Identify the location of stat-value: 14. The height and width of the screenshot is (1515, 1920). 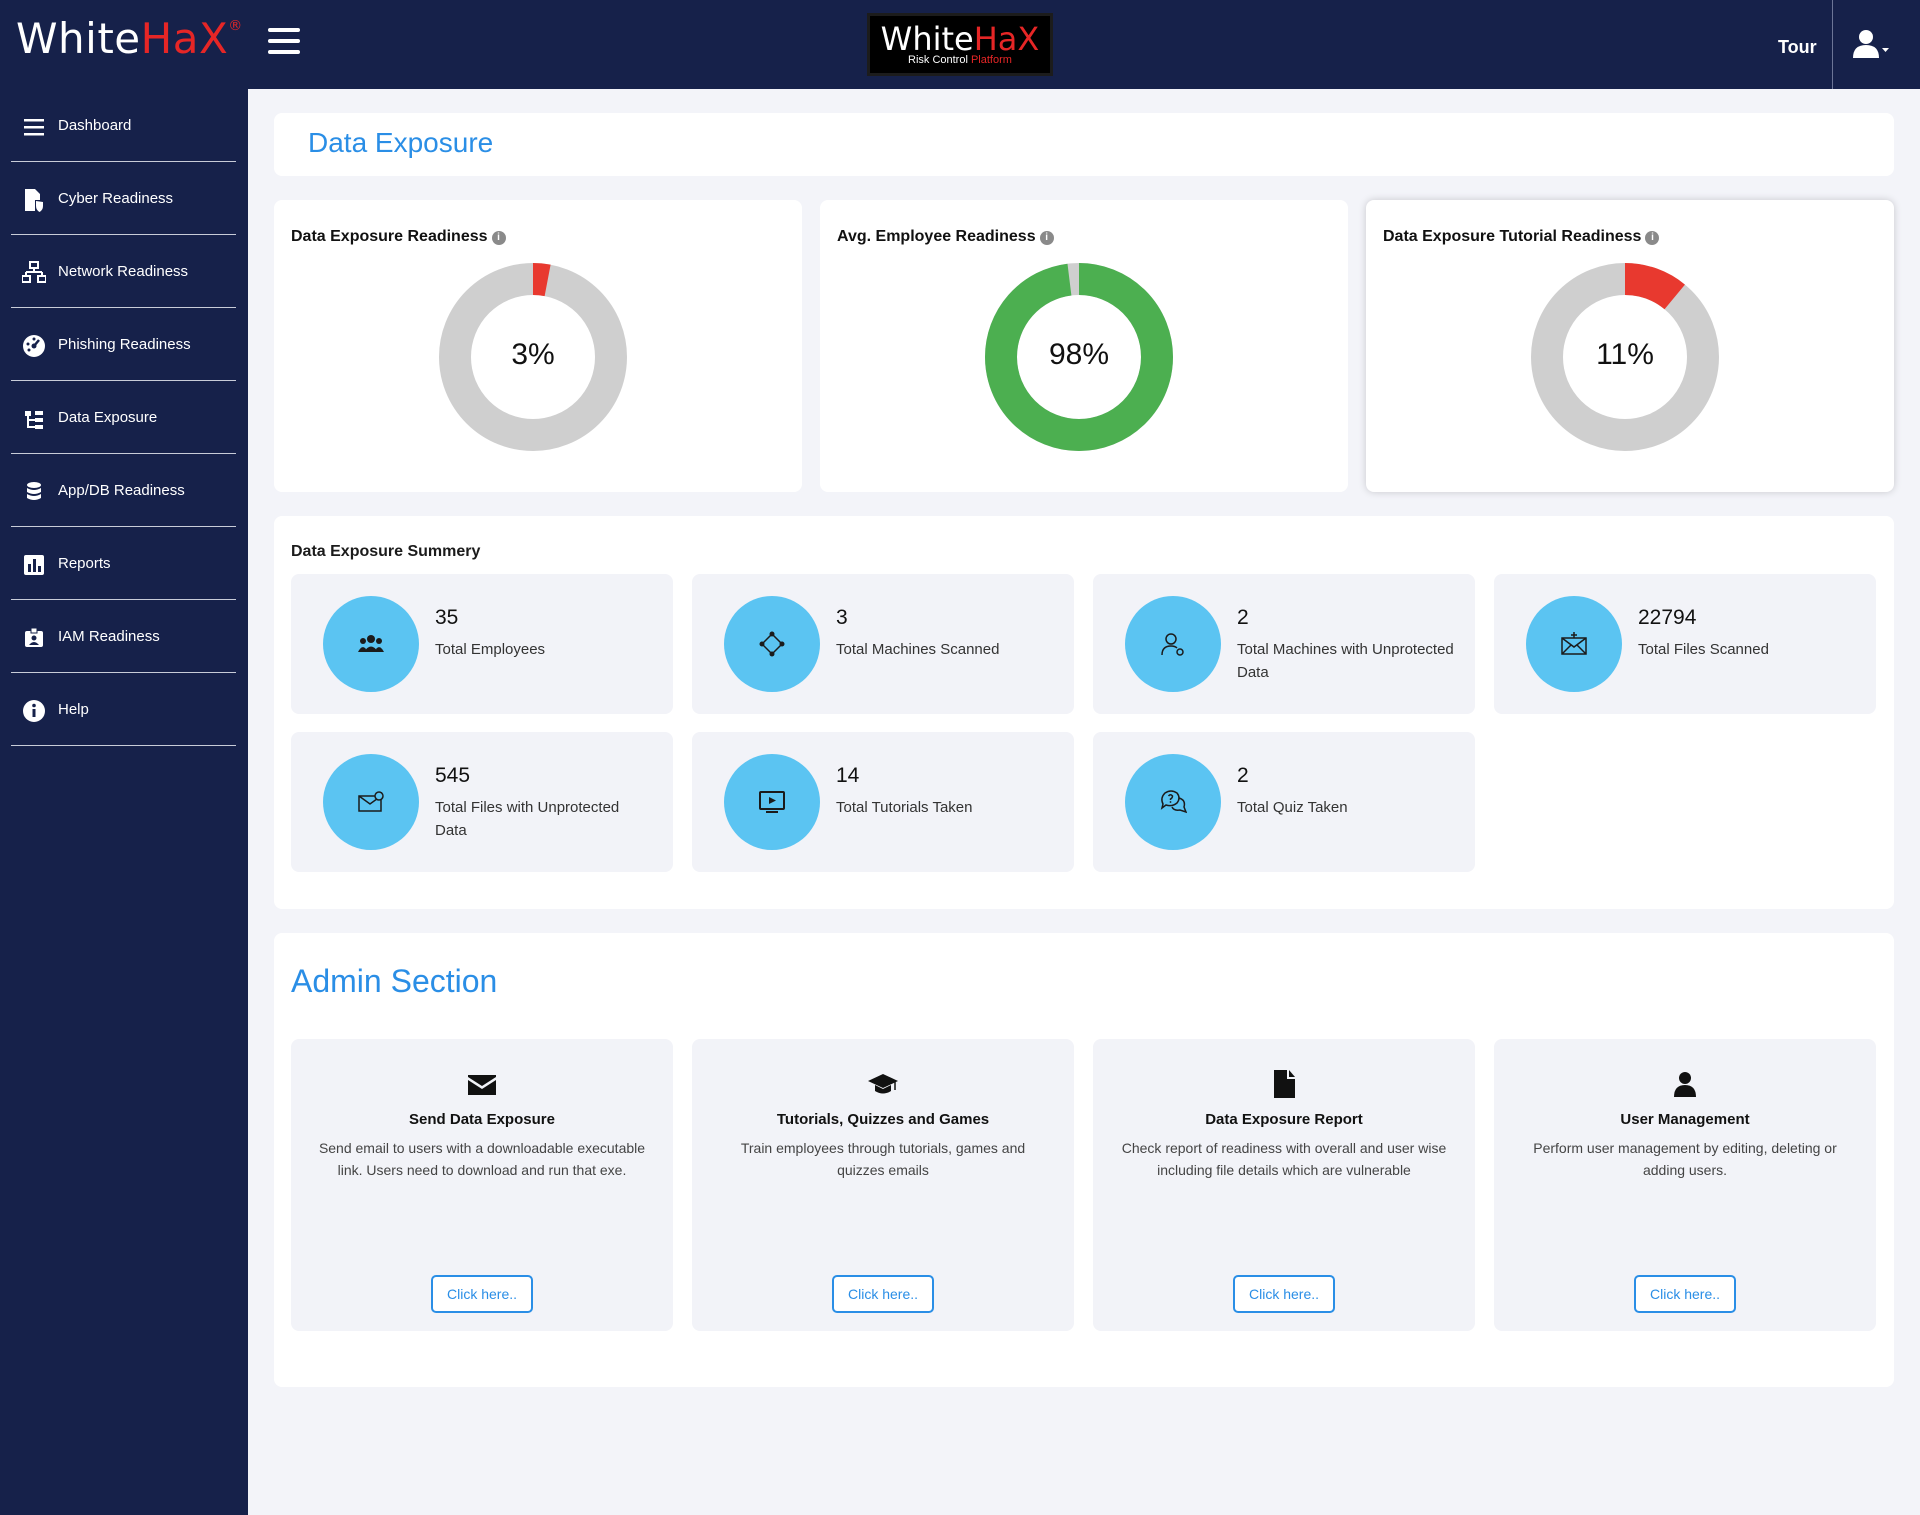
(848, 775).